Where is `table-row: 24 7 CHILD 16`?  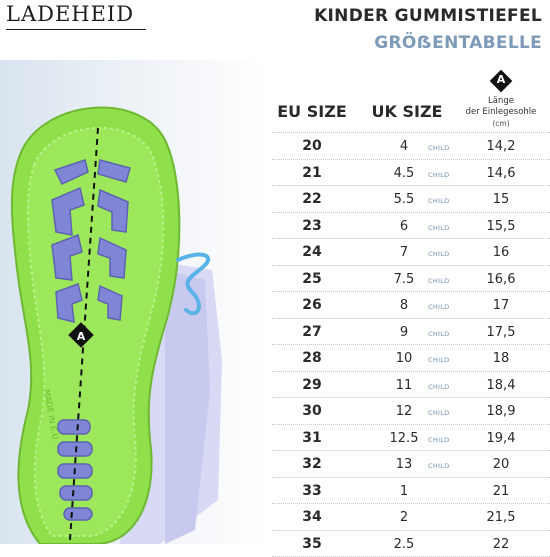 table-row: 24 7 CHILD 16 is located at coordinates (411, 251).